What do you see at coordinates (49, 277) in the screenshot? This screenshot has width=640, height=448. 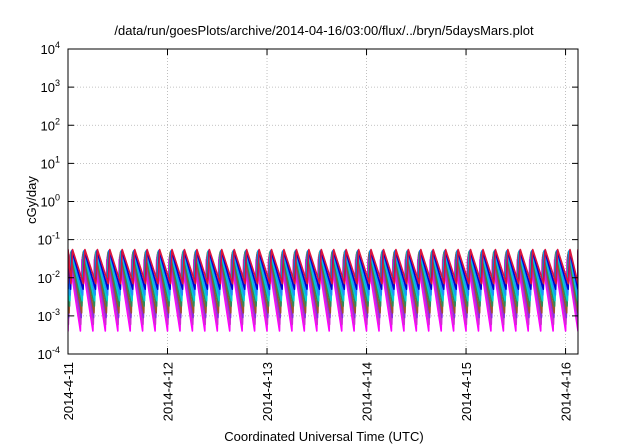 I see `y-tick-label: 10⁻²` at bounding box center [49, 277].